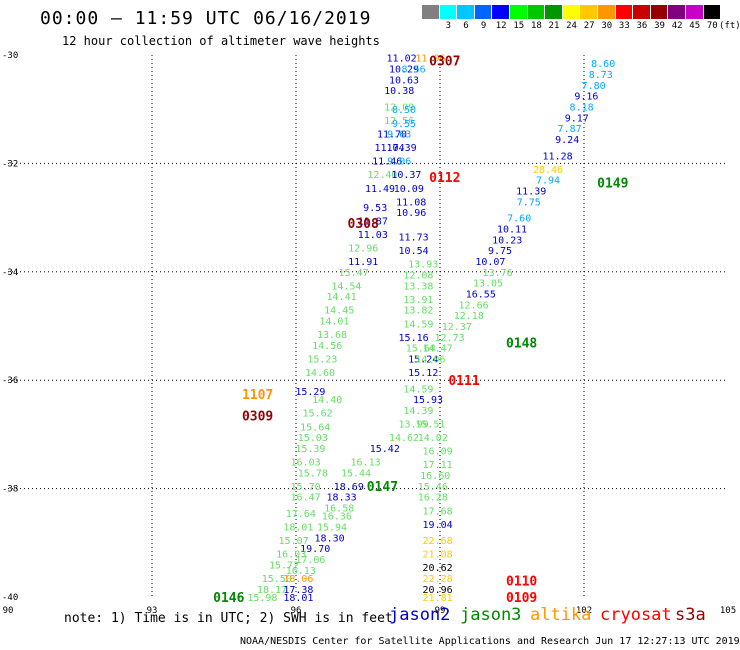  I want to click on wave-height-label: 14.06, so click(430, 360).